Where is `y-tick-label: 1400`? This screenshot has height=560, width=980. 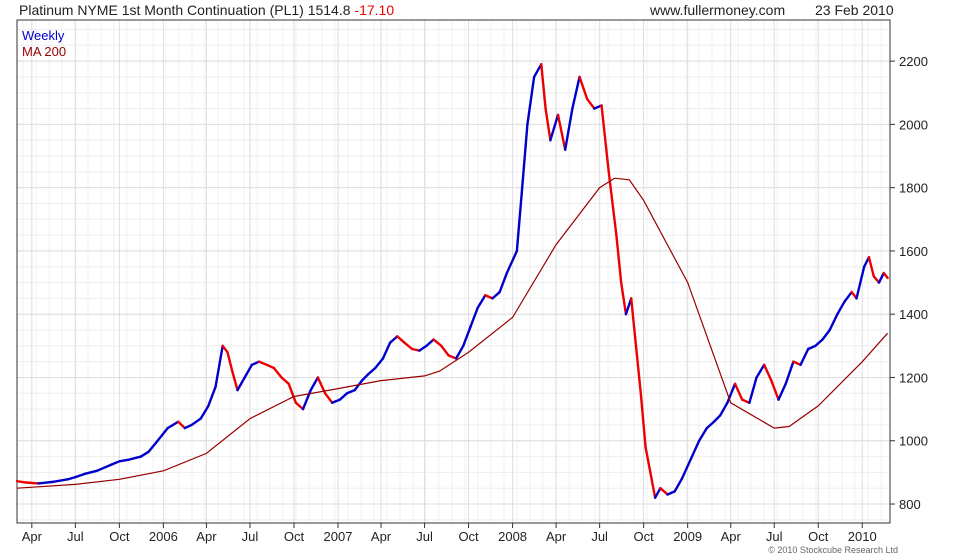 y-tick-label: 1400 is located at coordinates (913, 314).